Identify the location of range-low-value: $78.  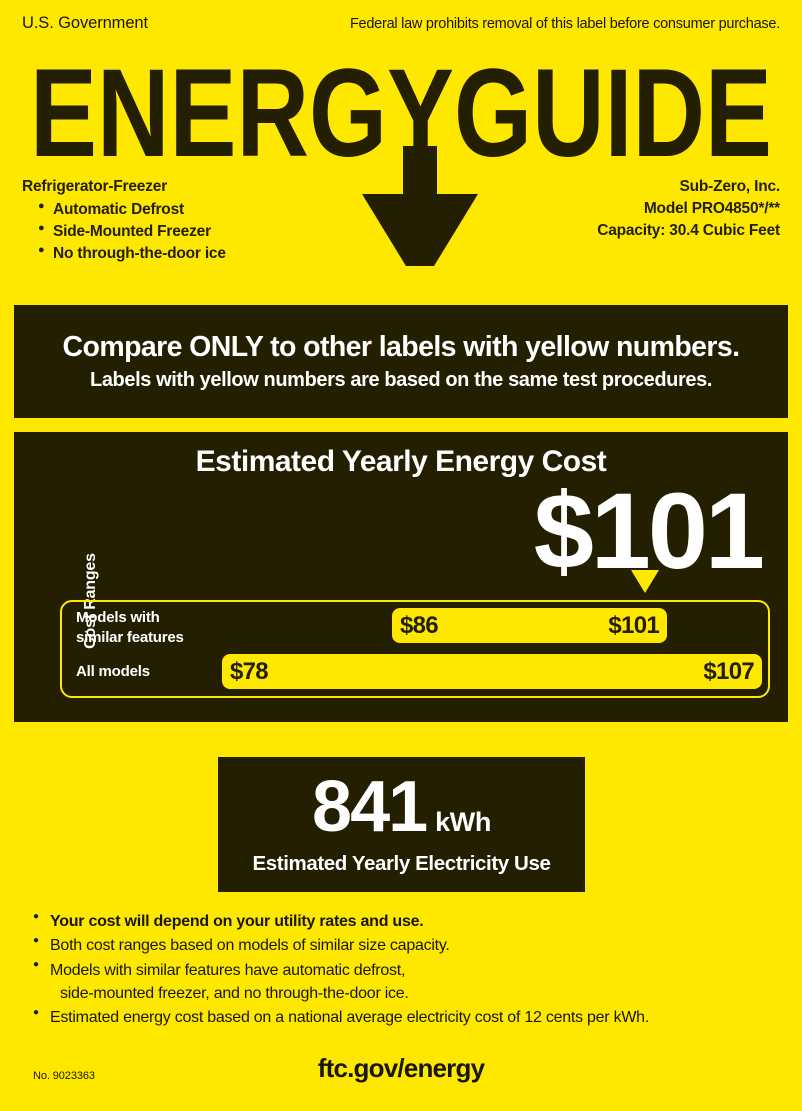
(249, 671).